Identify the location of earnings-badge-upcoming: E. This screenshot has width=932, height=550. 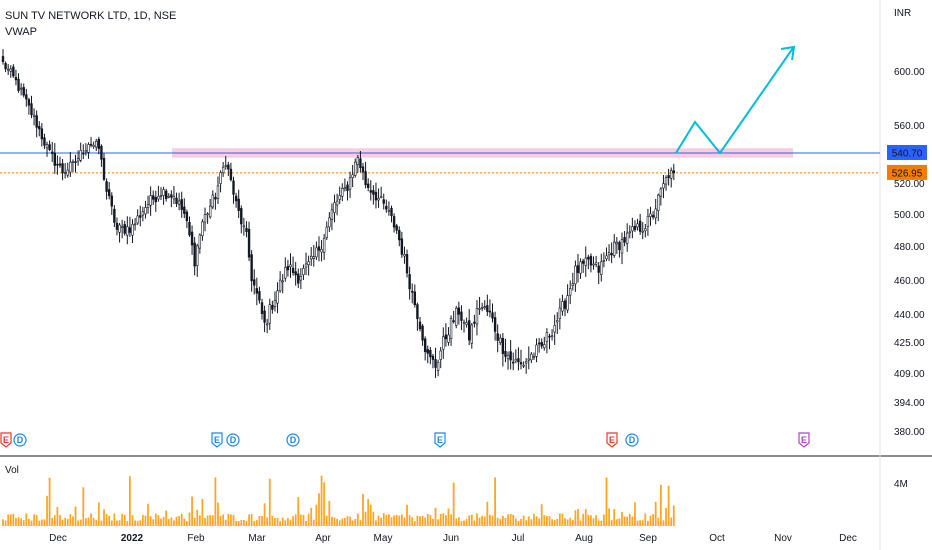
(804, 440).